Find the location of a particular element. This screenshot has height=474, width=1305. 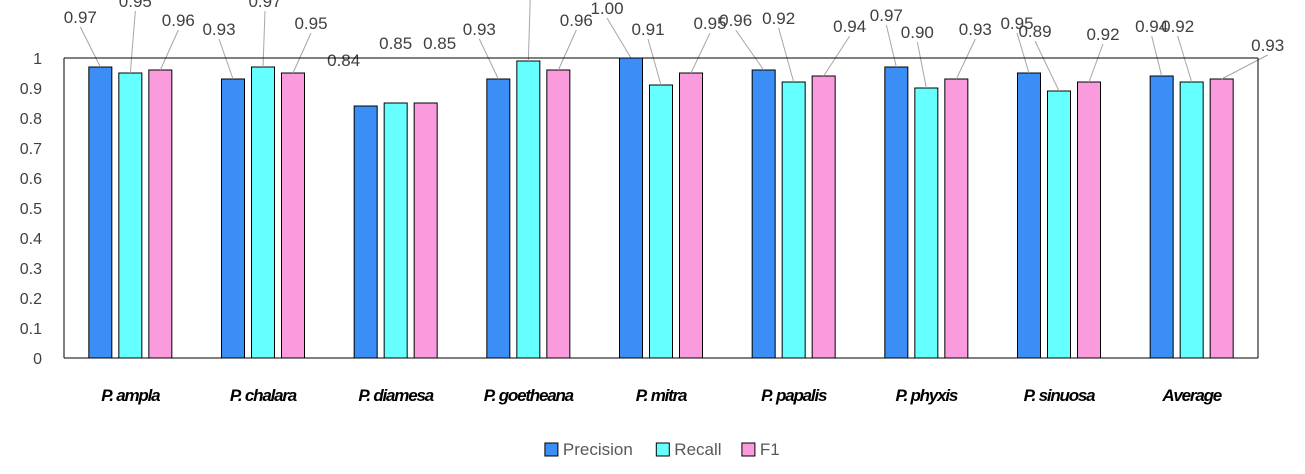

y-tick-label: 0.7 is located at coordinates (31, 149).